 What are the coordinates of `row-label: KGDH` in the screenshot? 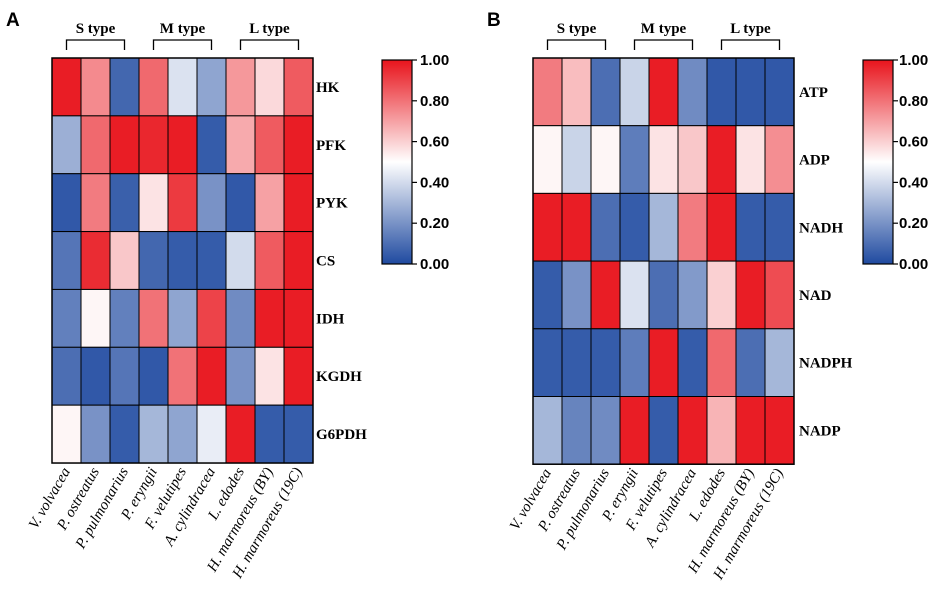 It's located at (339, 377).